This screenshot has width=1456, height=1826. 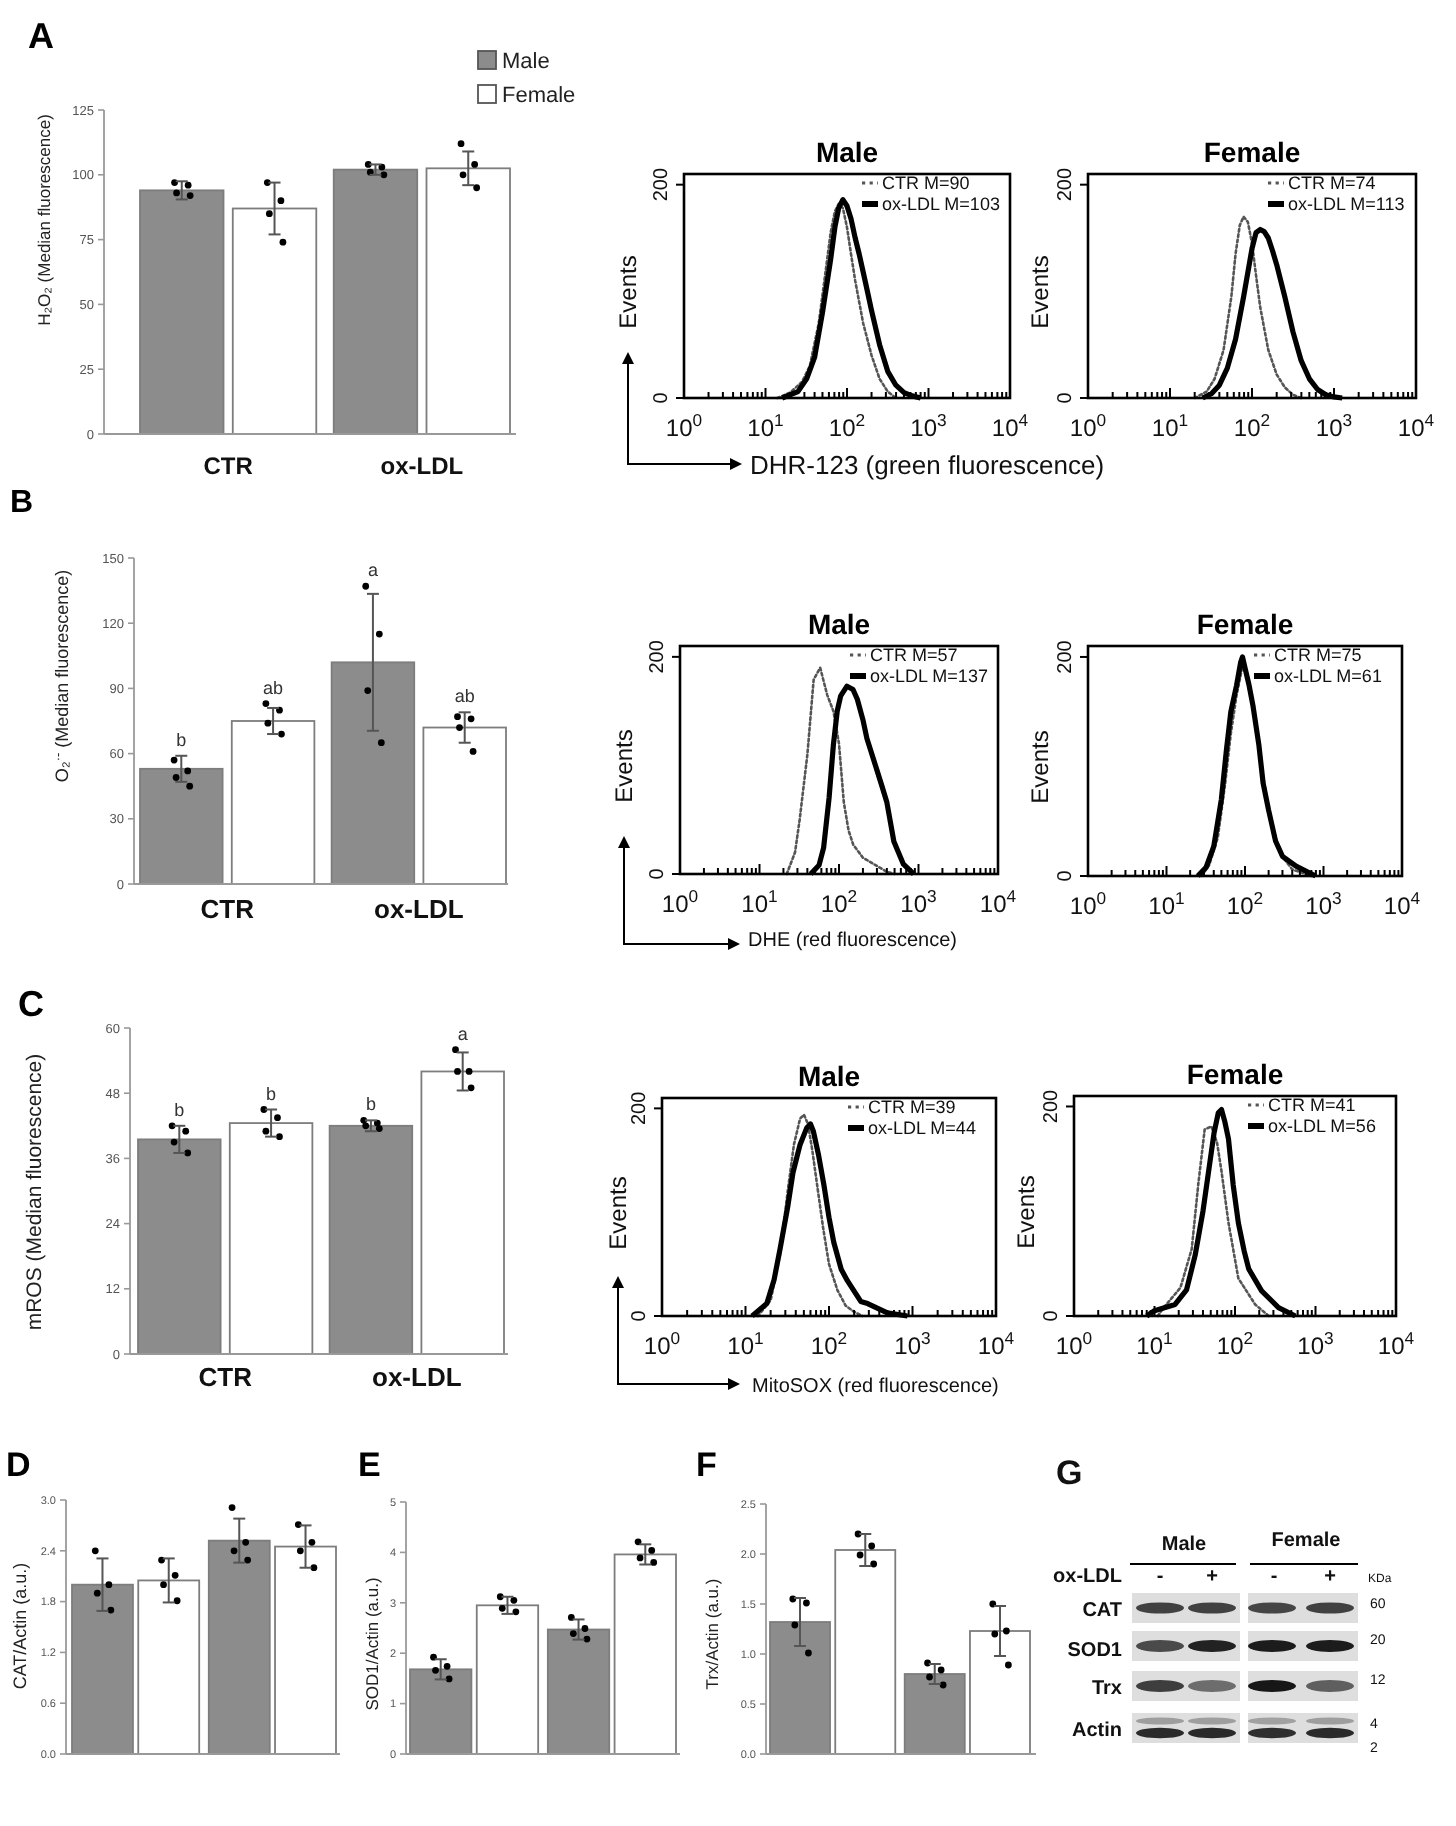 What do you see at coordinates (914, 655) in the screenshot?
I see `legend-label: CTR M=57` at bounding box center [914, 655].